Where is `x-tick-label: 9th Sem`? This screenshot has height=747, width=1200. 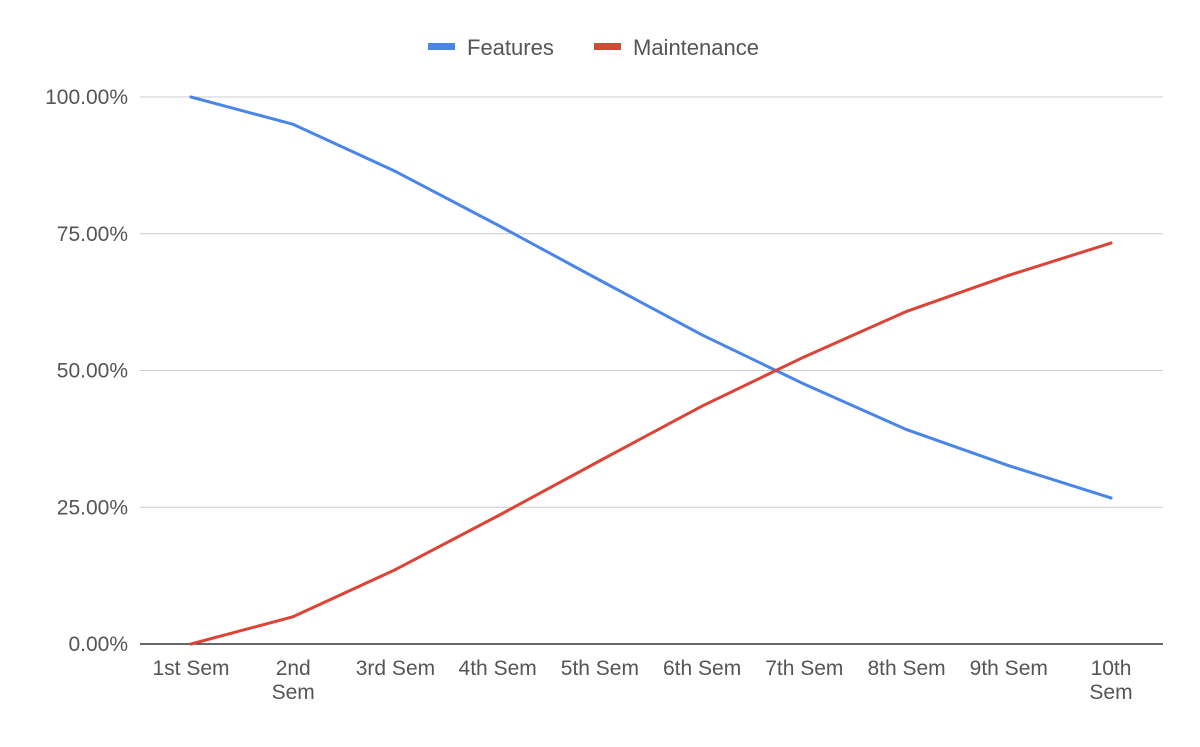 x-tick-label: 9th Sem is located at coordinates (1009, 668).